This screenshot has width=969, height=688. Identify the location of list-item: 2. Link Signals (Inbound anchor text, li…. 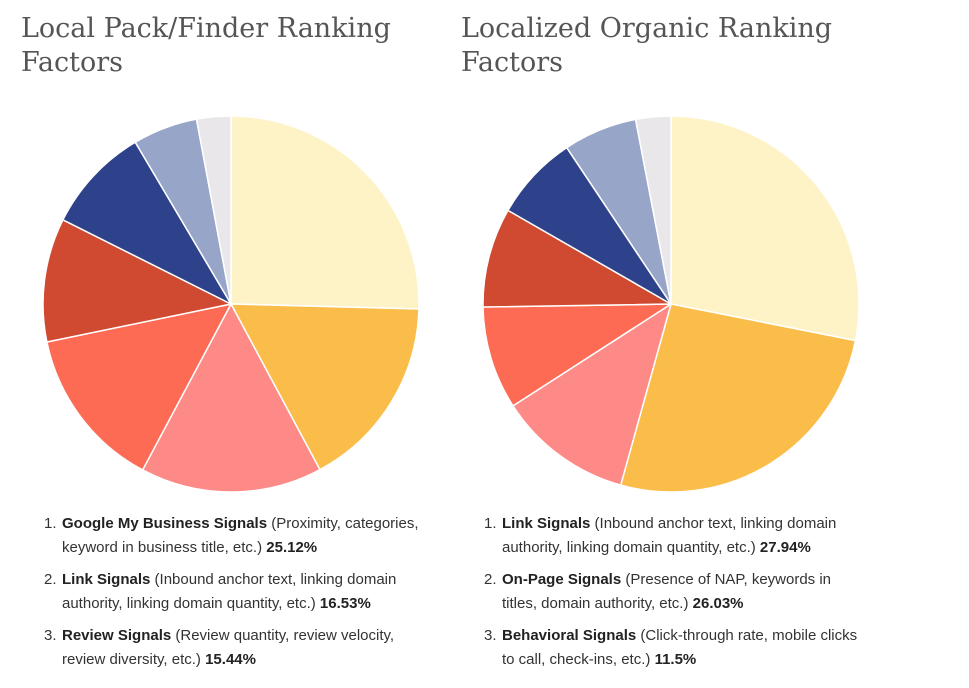
(230, 592).